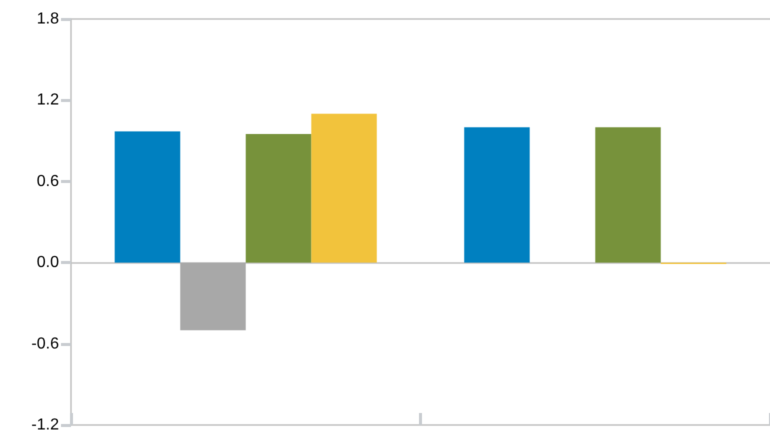  Describe the element at coordinates (48, 19) in the screenshot. I see `y-tick-label: 1.8` at that location.